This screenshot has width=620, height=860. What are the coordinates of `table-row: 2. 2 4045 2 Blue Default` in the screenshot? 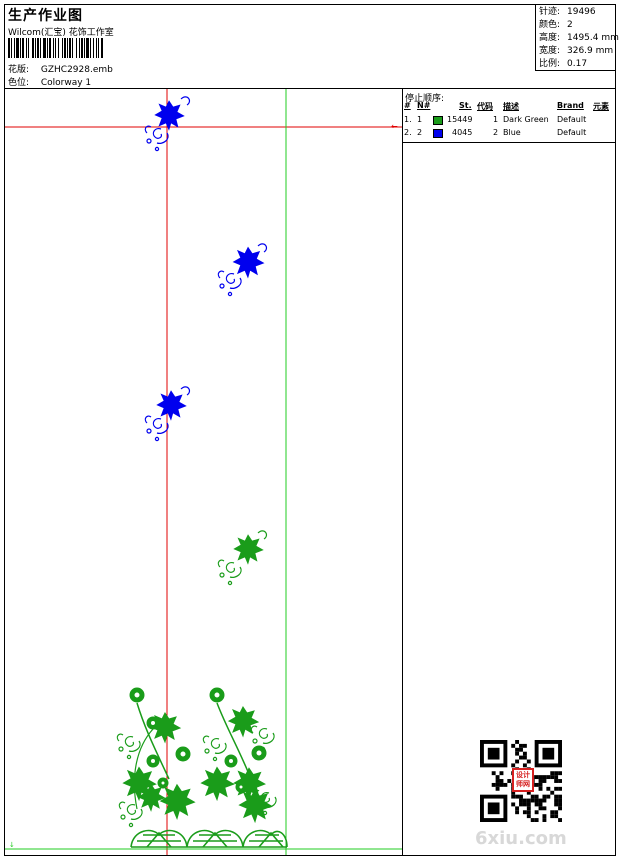 It's located at (495, 133).